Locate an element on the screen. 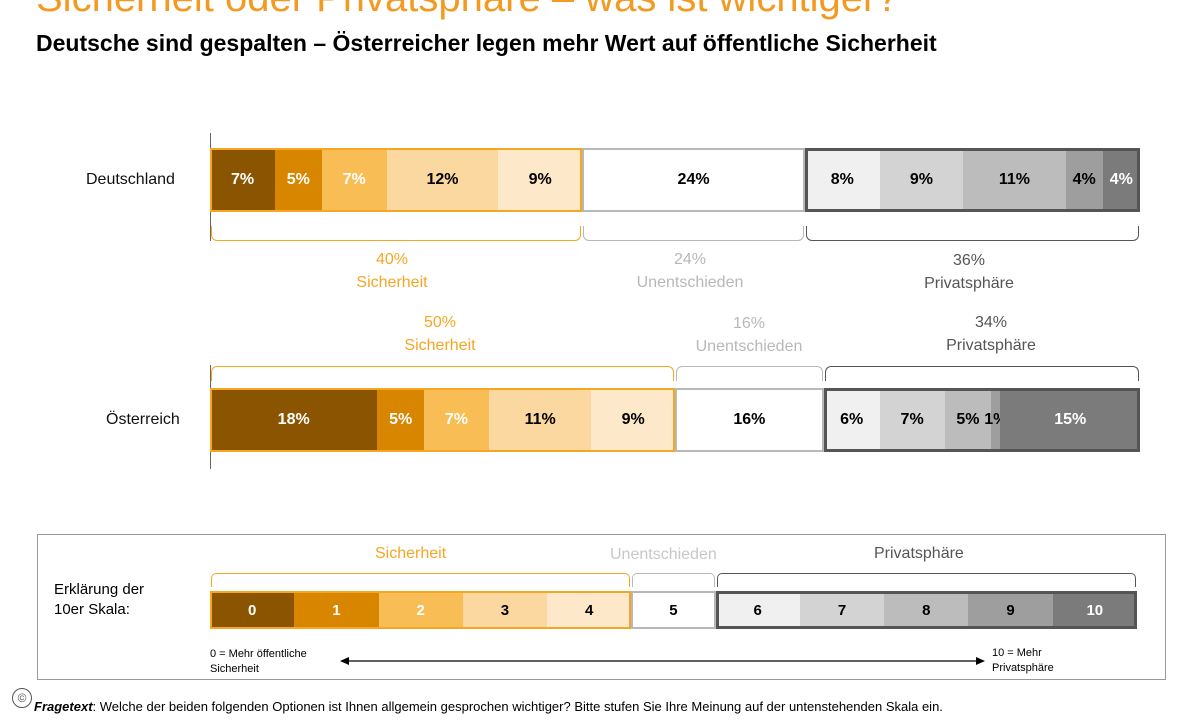 The height and width of the screenshot is (720, 1200). legend-privacy-title: Privatsphäre is located at coordinates (919, 553).